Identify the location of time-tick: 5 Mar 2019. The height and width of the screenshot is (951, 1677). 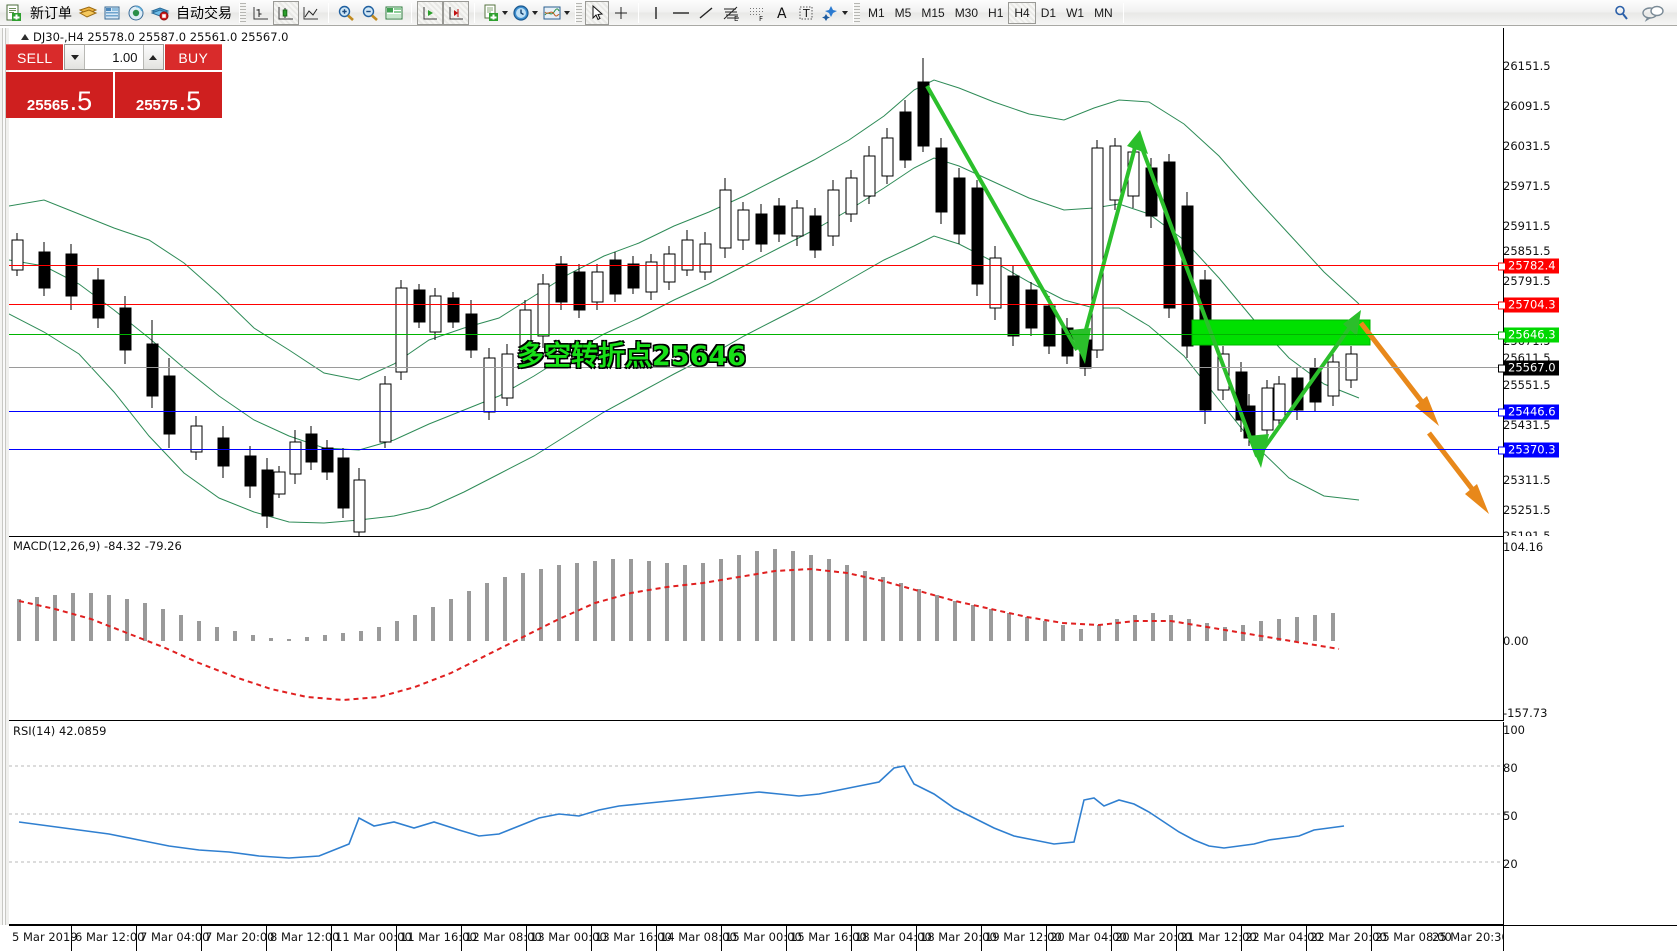
(45, 937).